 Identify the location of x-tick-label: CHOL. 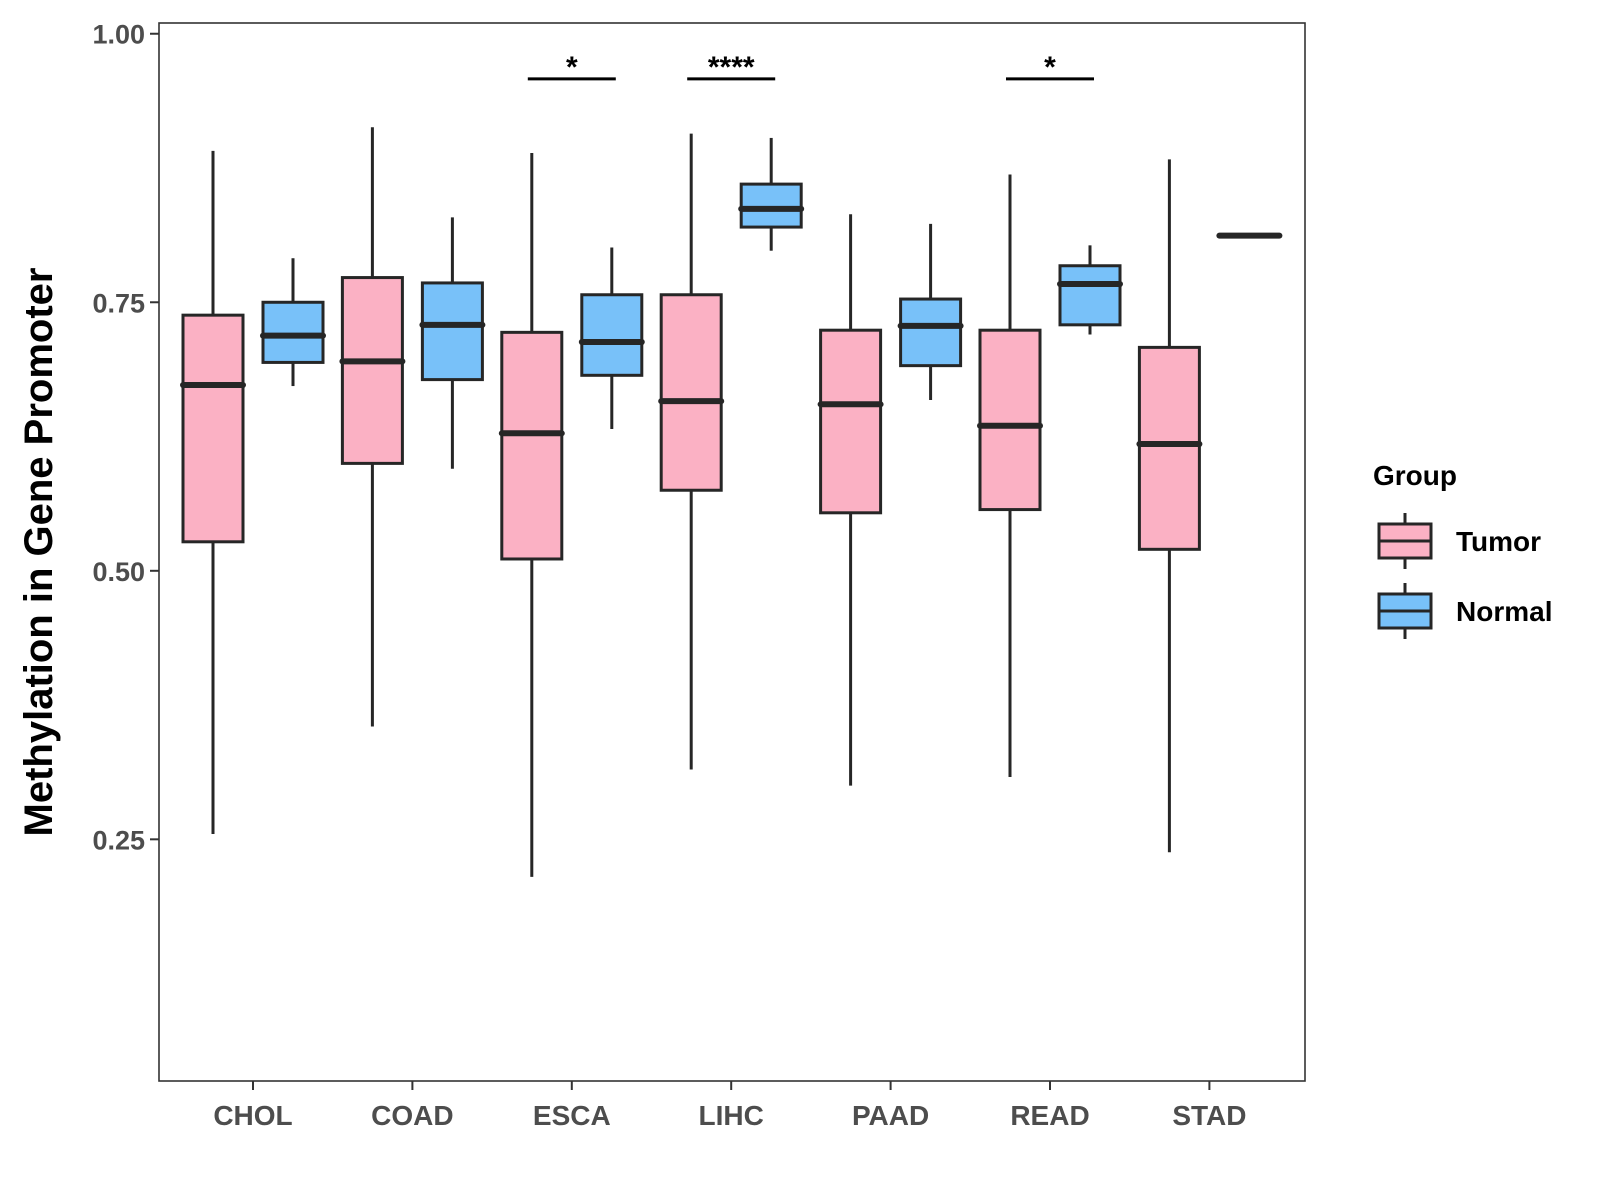
(252, 1115).